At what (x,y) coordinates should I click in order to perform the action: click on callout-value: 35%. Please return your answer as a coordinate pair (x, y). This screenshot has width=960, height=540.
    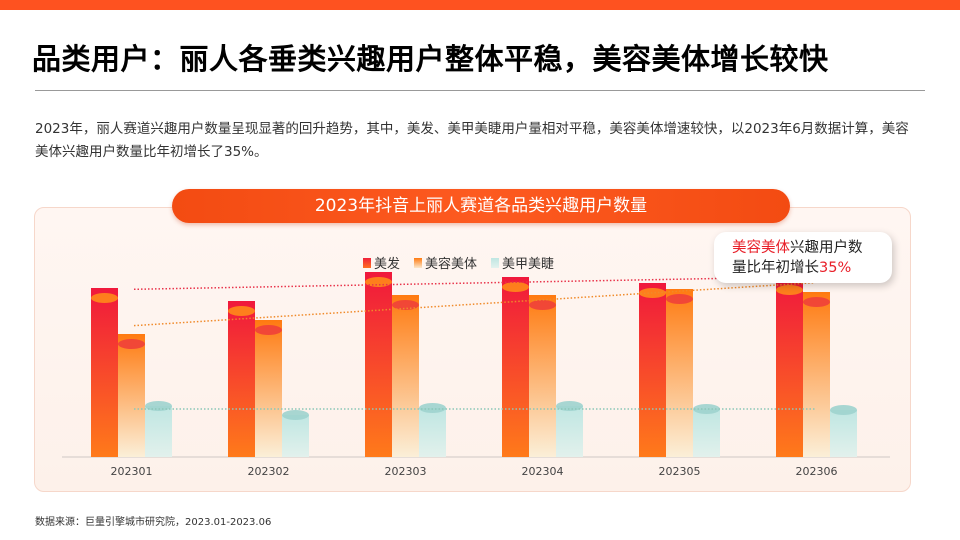
    Looking at the image, I should click on (835, 268).